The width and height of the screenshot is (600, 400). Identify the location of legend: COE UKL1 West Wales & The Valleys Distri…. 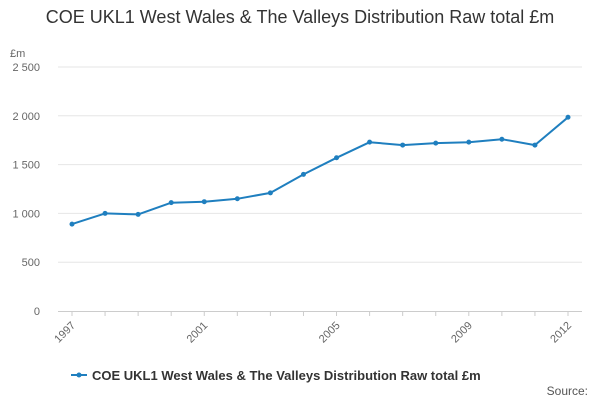
(276, 375).